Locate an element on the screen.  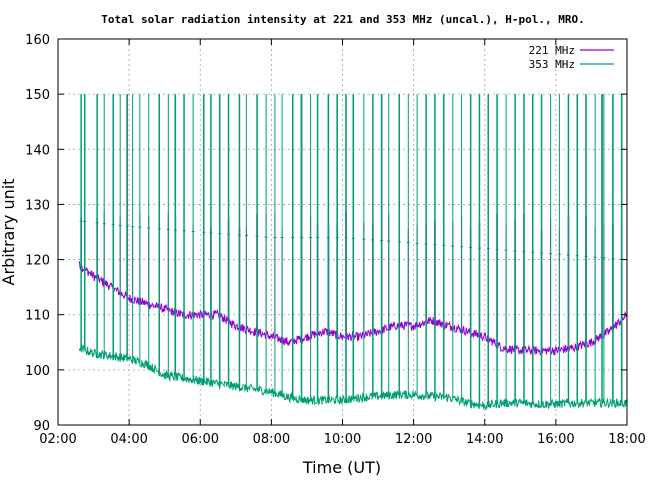
x-tick-label: 04:00 is located at coordinates (128, 439).